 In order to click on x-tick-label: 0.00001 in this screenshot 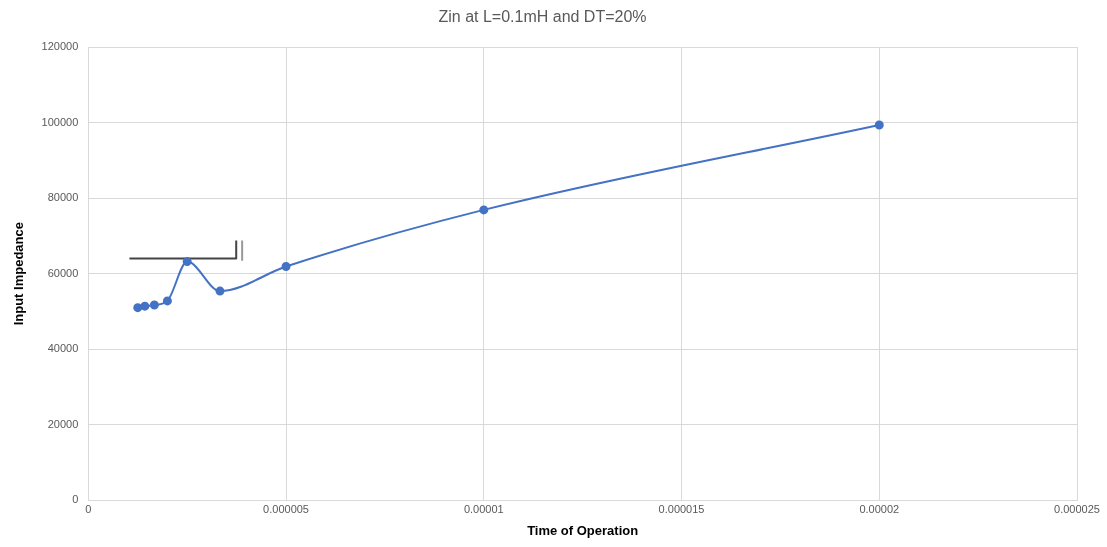, I will do `click(483, 508)`.